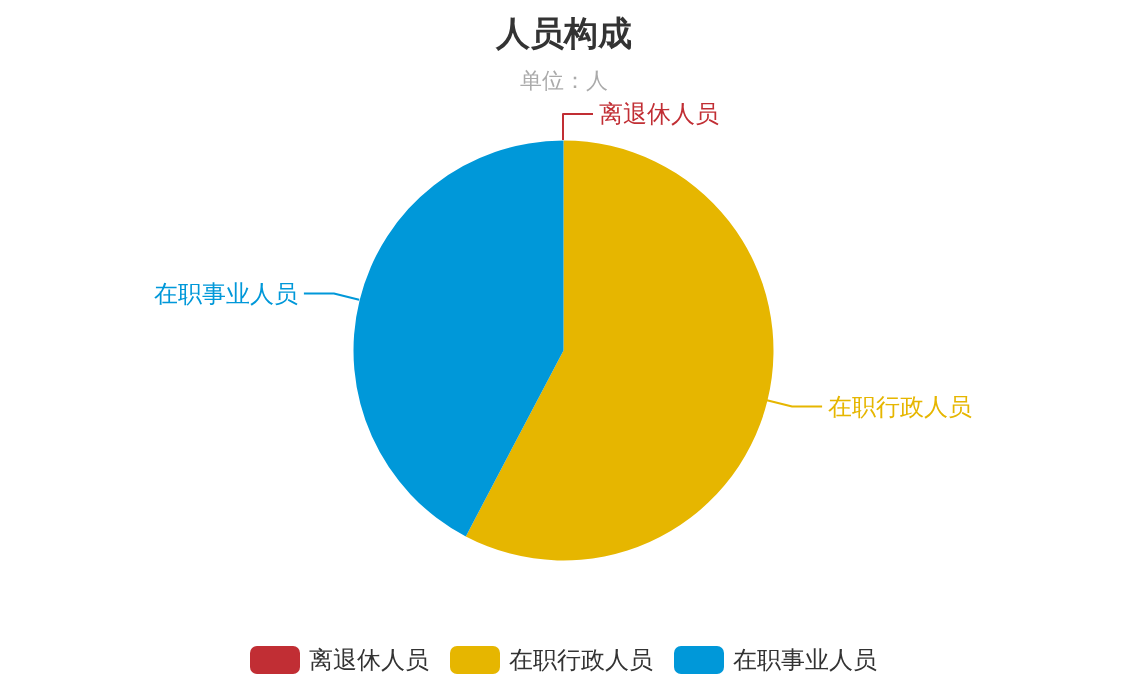 The width and height of the screenshot is (1126, 700). What do you see at coordinates (563, 80) in the screenshot?
I see `chart-subtitle: 单位：人` at bounding box center [563, 80].